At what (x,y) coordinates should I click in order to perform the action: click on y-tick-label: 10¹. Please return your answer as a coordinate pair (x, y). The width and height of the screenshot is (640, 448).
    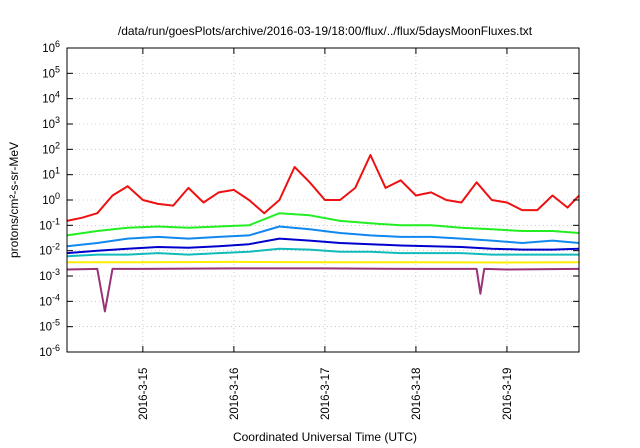
    Looking at the image, I should click on (51, 174).